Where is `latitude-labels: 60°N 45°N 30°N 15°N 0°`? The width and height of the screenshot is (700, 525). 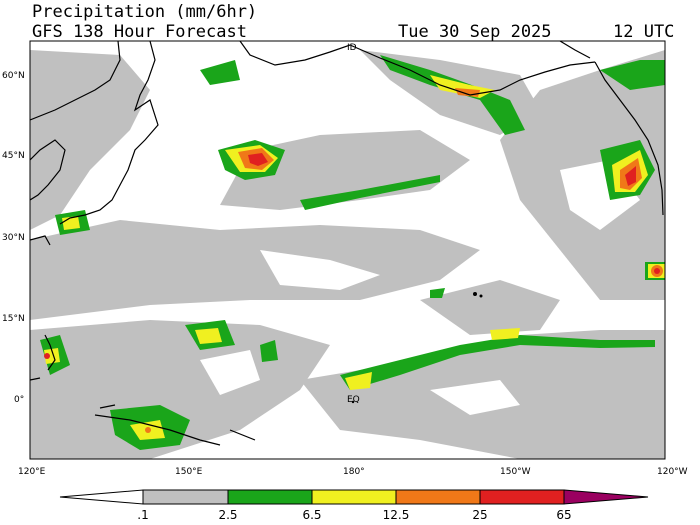
latitude-labels: 60°N 45°N 30°N 15°N 0° is located at coordinates (13, 238).